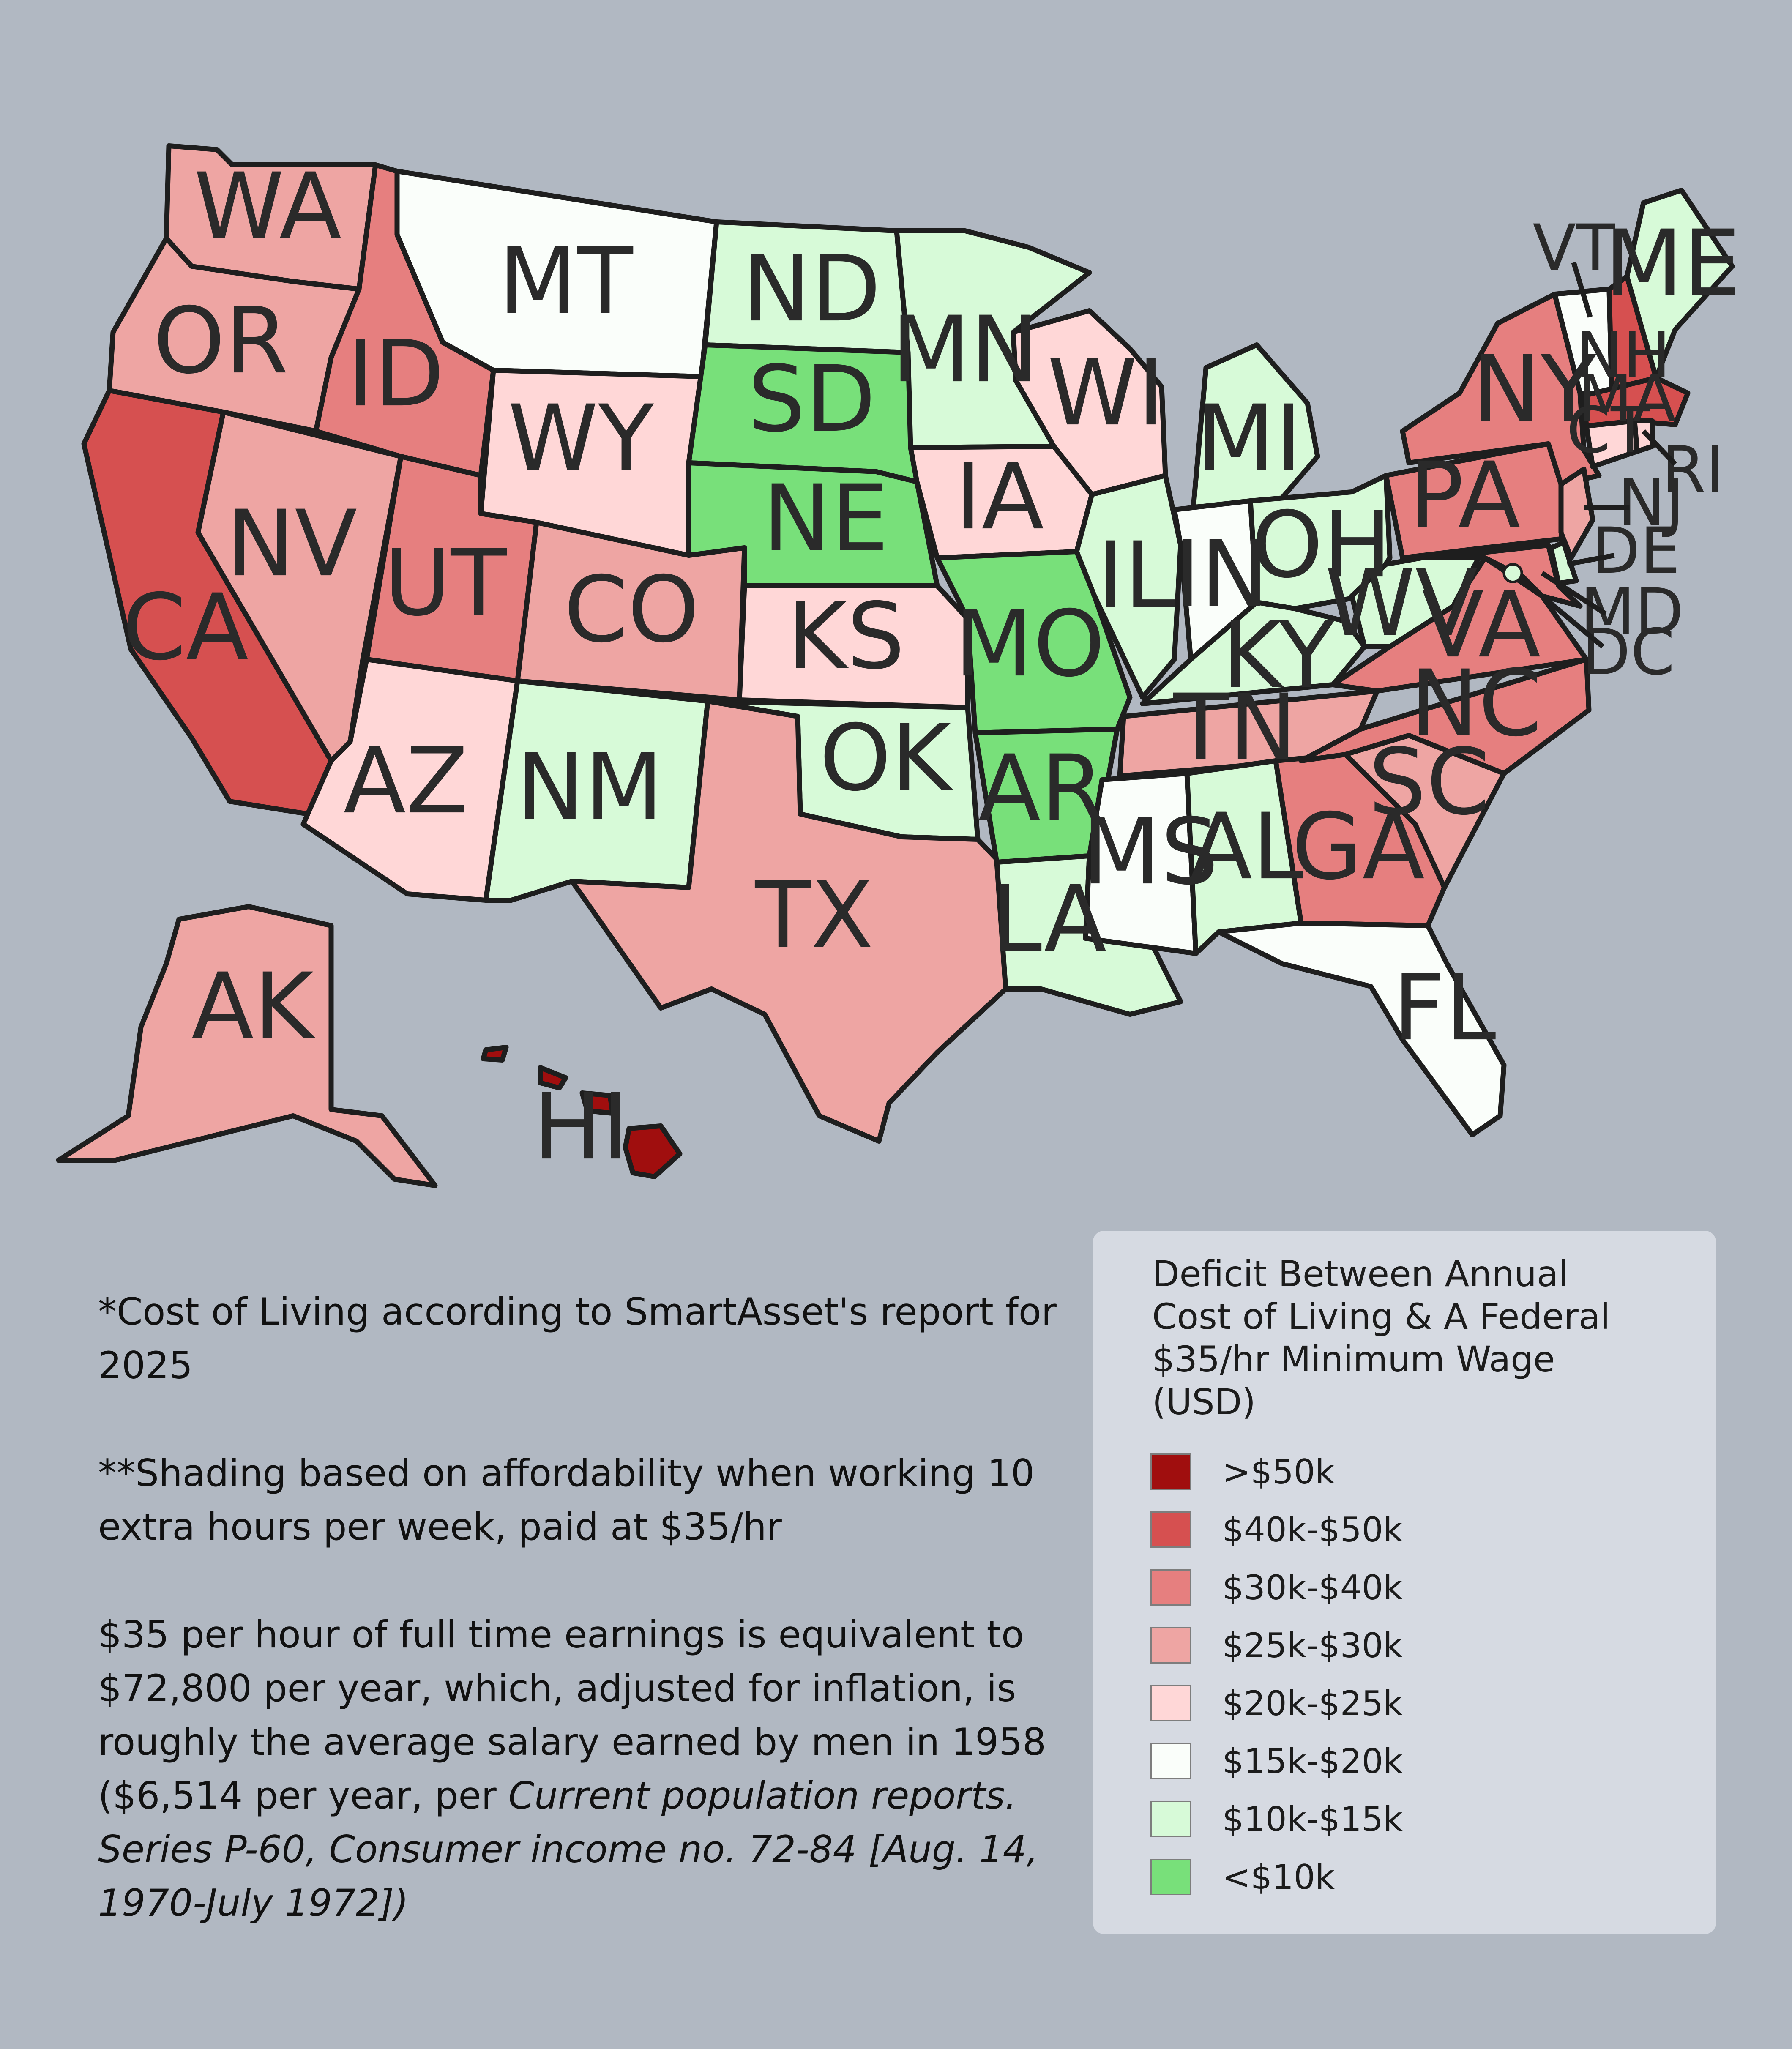 The width and height of the screenshot is (1792, 2049). I want to click on label-oh: OH, so click(1321, 545).